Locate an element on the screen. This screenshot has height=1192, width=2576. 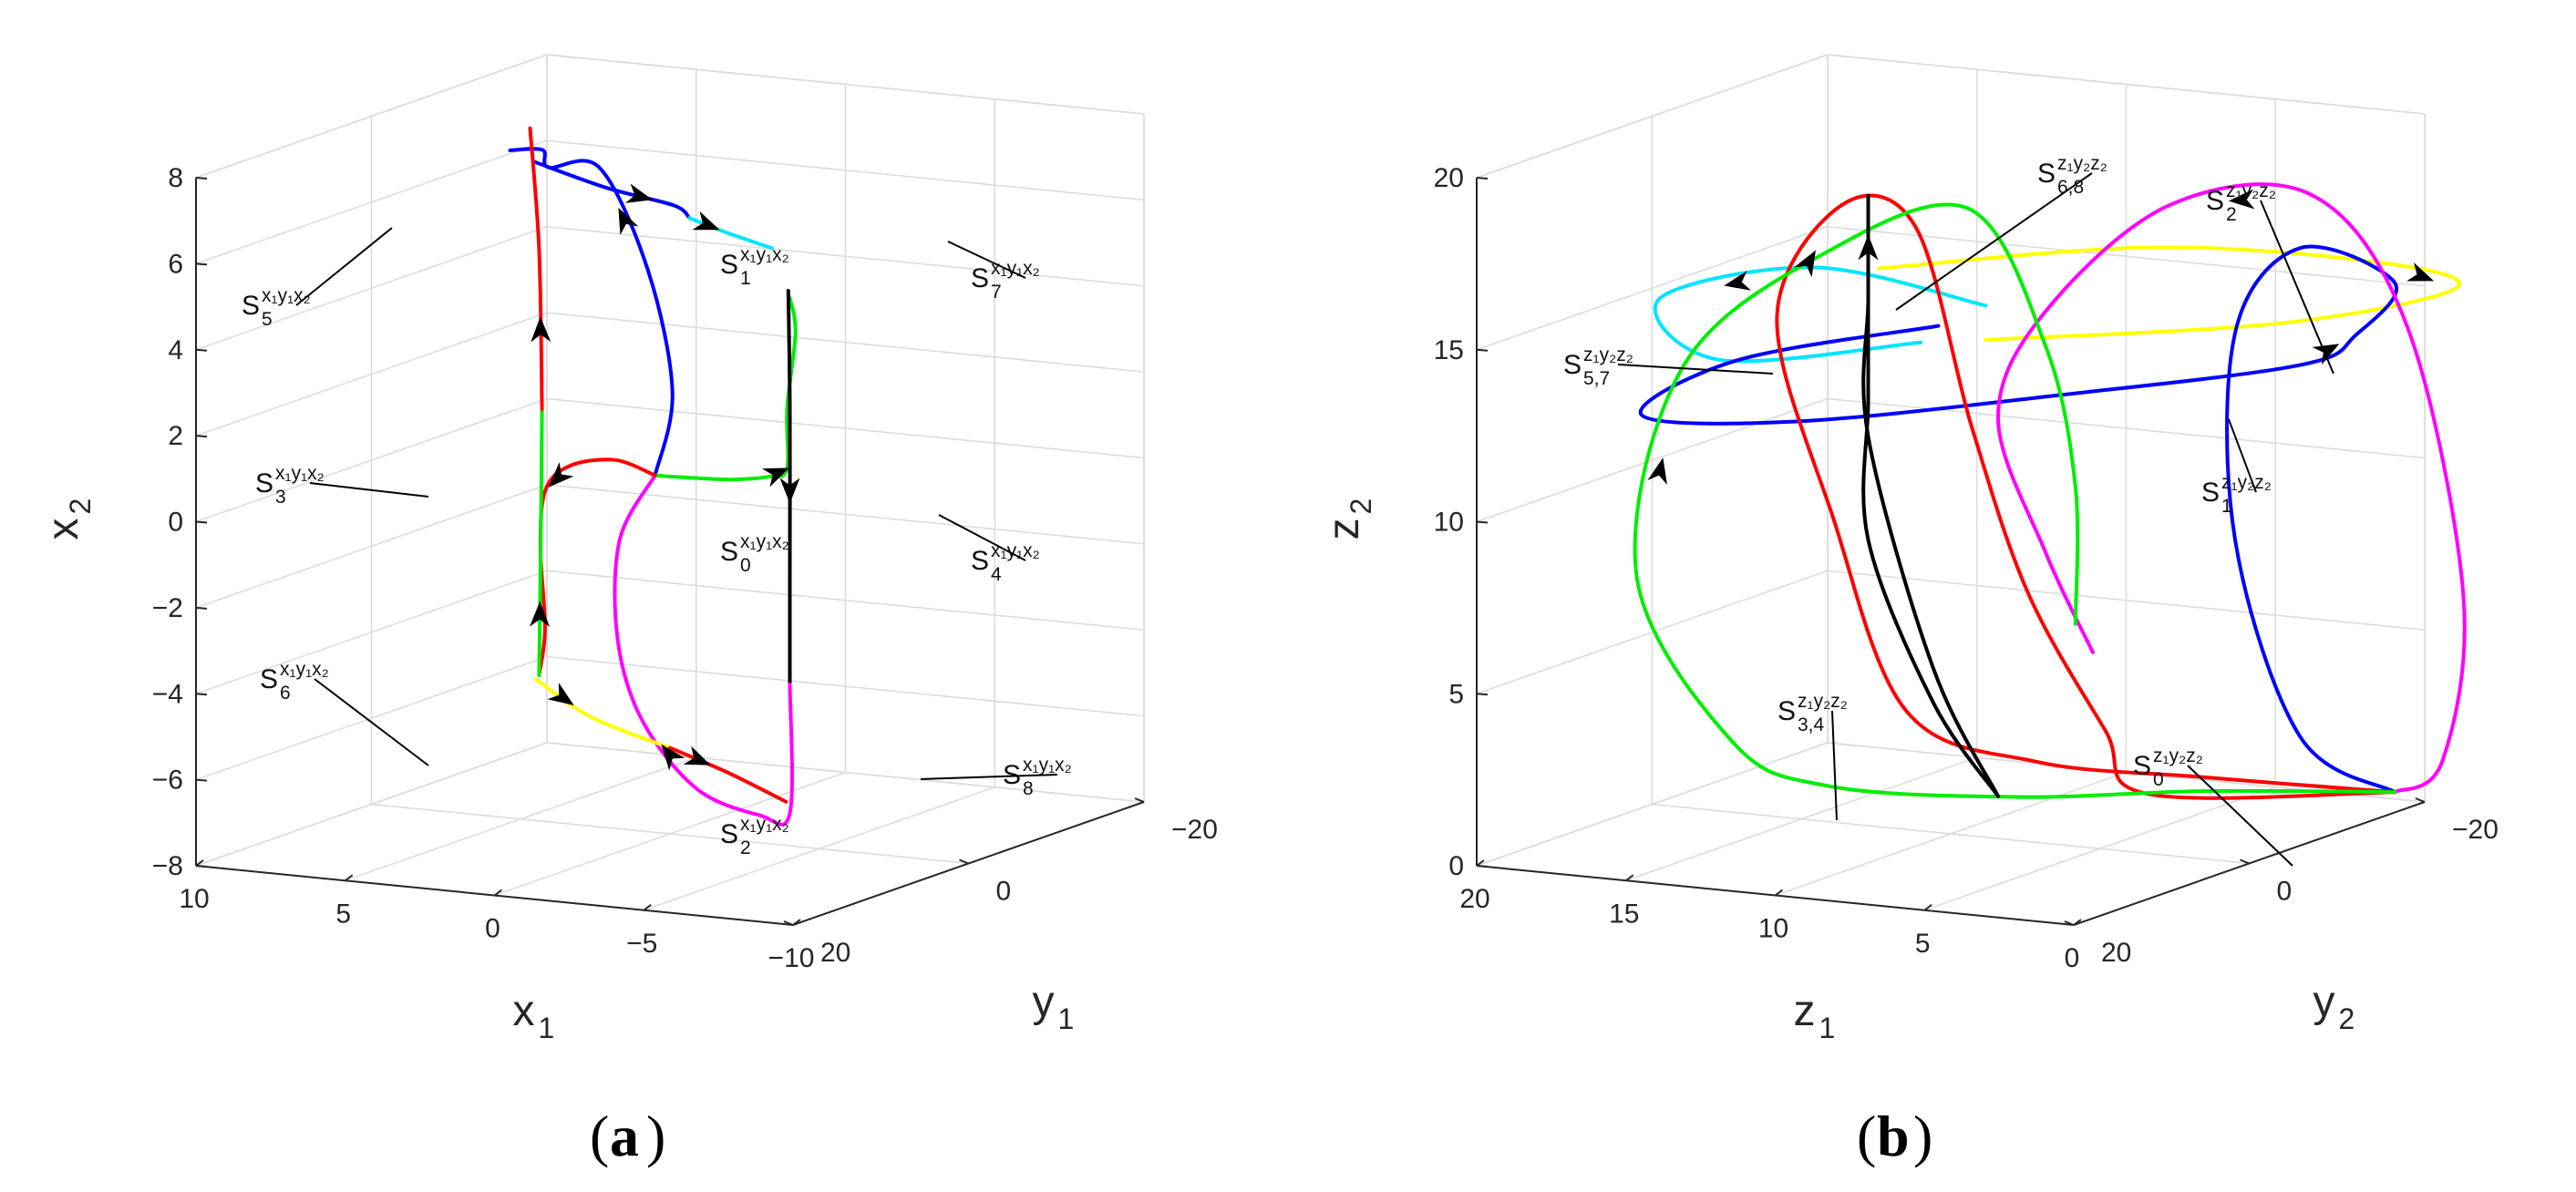
x-axis-label-subscript: 1 is located at coordinates (1827, 1028).